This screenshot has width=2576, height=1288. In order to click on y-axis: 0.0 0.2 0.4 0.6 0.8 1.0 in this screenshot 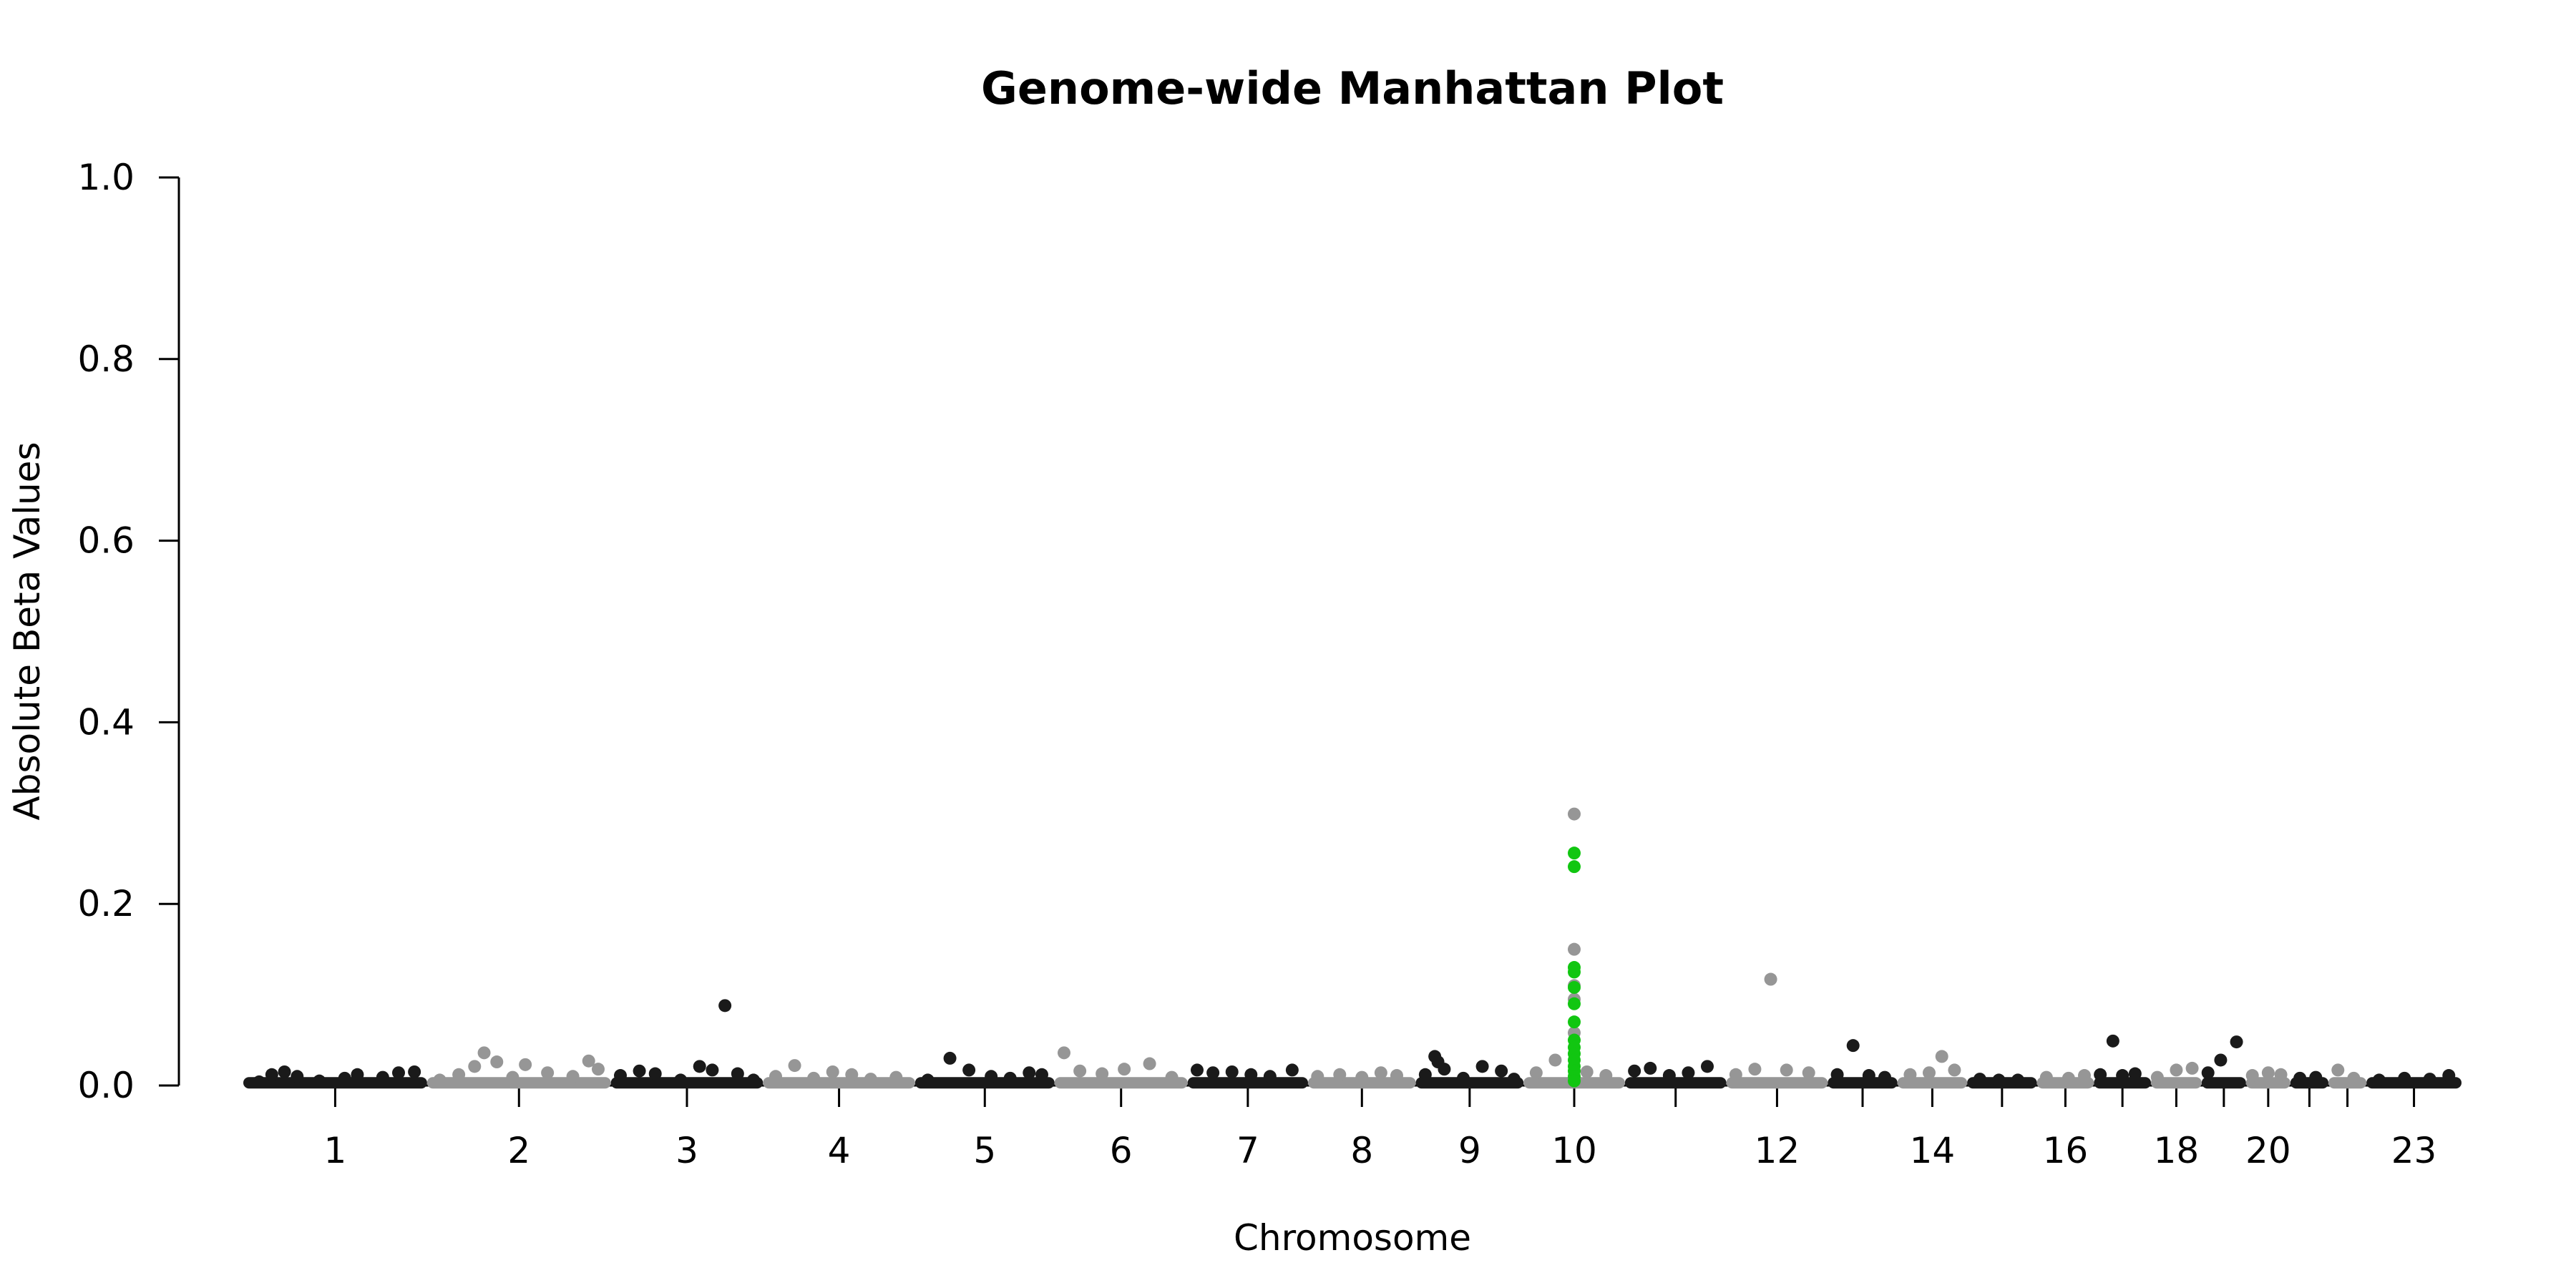, I will do `click(128, 631)`.